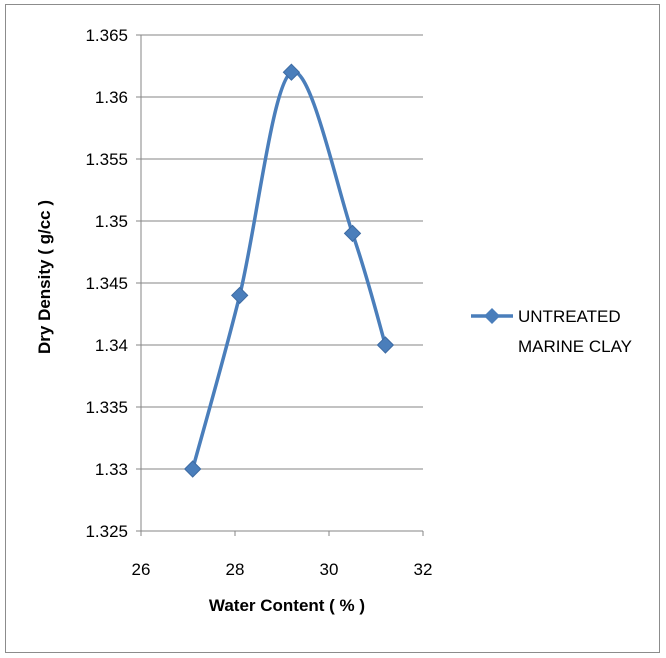 The width and height of the screenshot is (666, 658). I want to click on legend-marker, so click(492, 316).